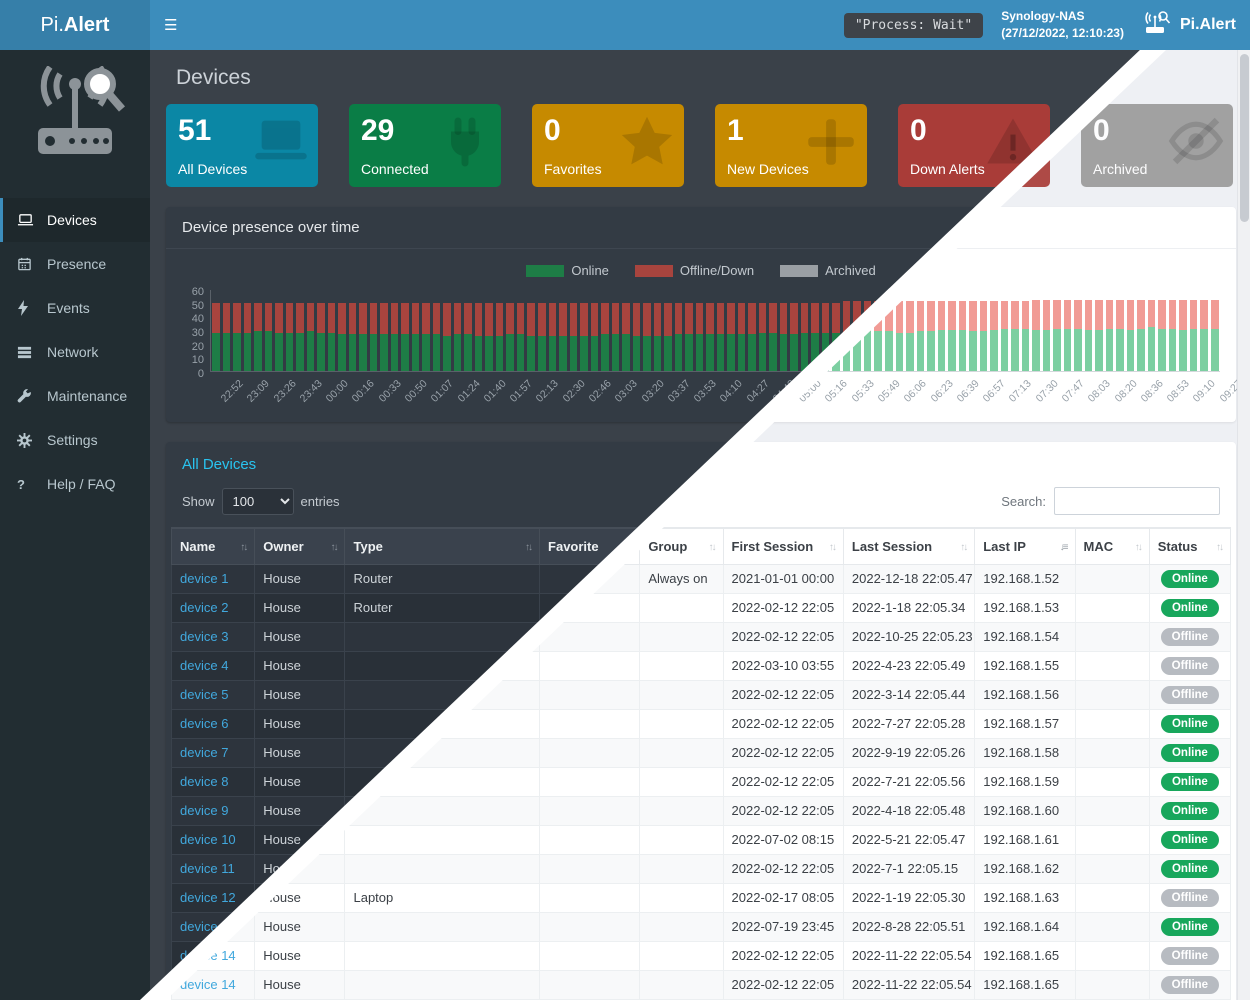 This screenshot has height=1000, width=1250. Describe the element at coordinates (320, 501) in the screenshot. I see `entries-label: entries` at that location.